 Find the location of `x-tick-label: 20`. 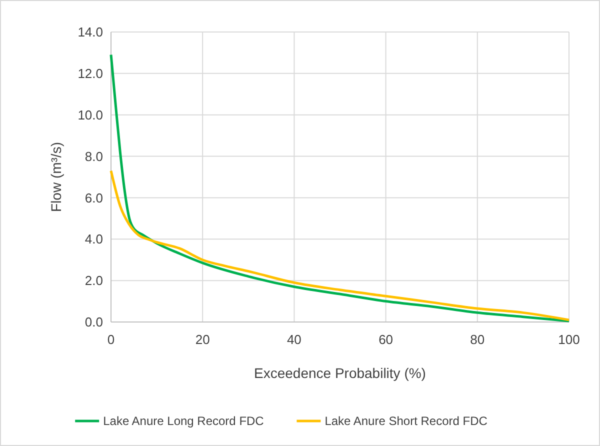

x-tick-label: 20 is located at coordinates (202, 339).